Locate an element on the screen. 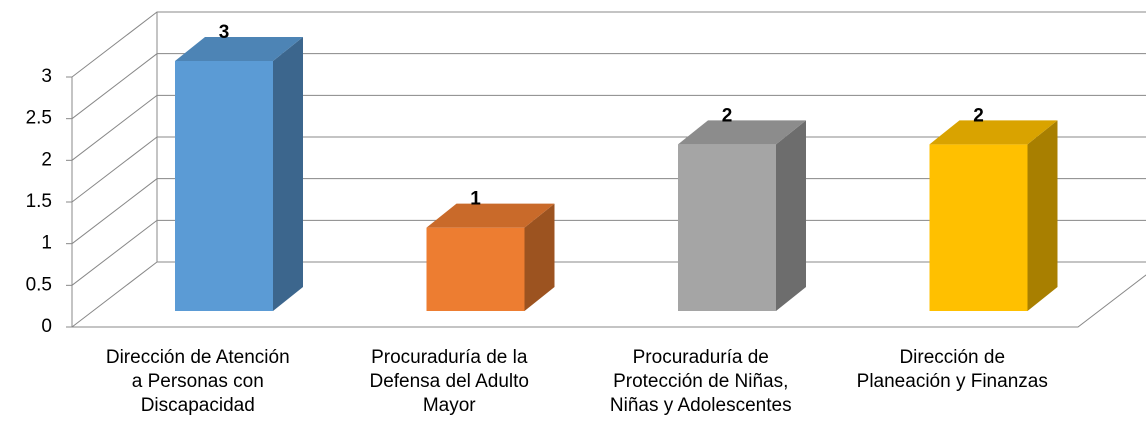 This screenshot has width=1146, height=442. y-tick-label: 0.5 is located at coordinates (39, 284).